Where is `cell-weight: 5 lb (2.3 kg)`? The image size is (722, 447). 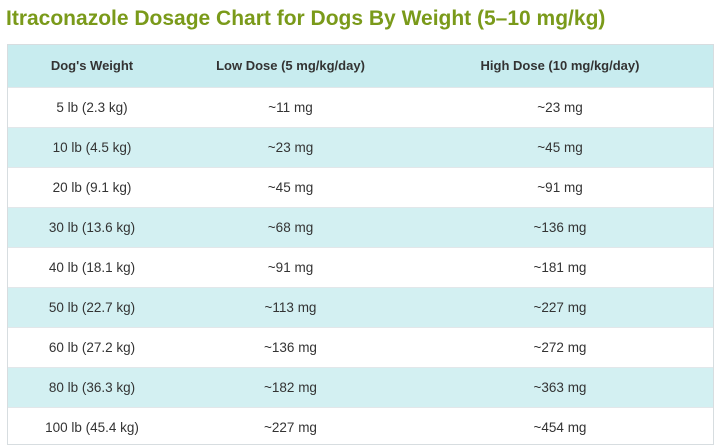 cell-weight: 5 lb (2.3 kg) is located at coordinates (92, 106).